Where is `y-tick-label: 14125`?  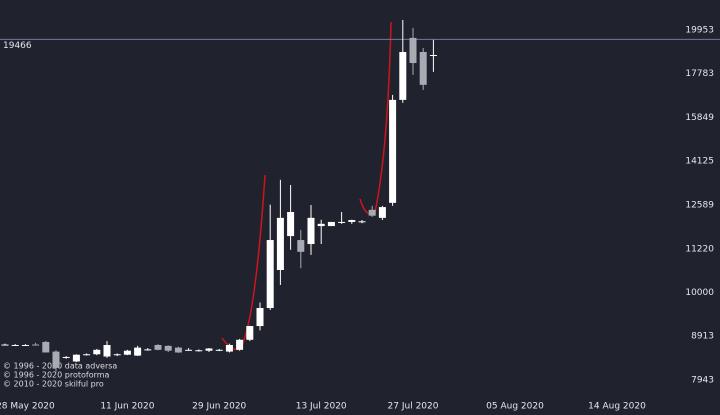
y-tick-label: 14125 is located at coordinates (699, 162).